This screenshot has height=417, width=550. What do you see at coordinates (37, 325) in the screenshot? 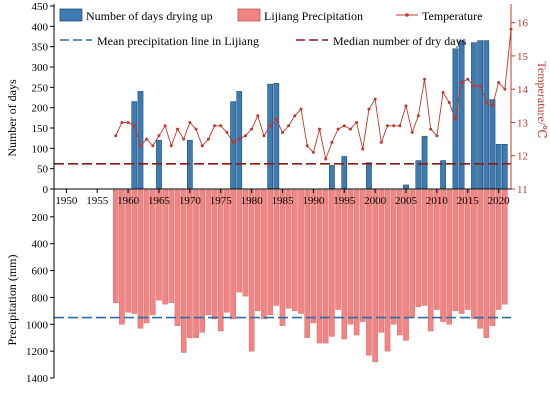
I see `bottom-y-tick-label: 1000` at bounding box center [37, 325].